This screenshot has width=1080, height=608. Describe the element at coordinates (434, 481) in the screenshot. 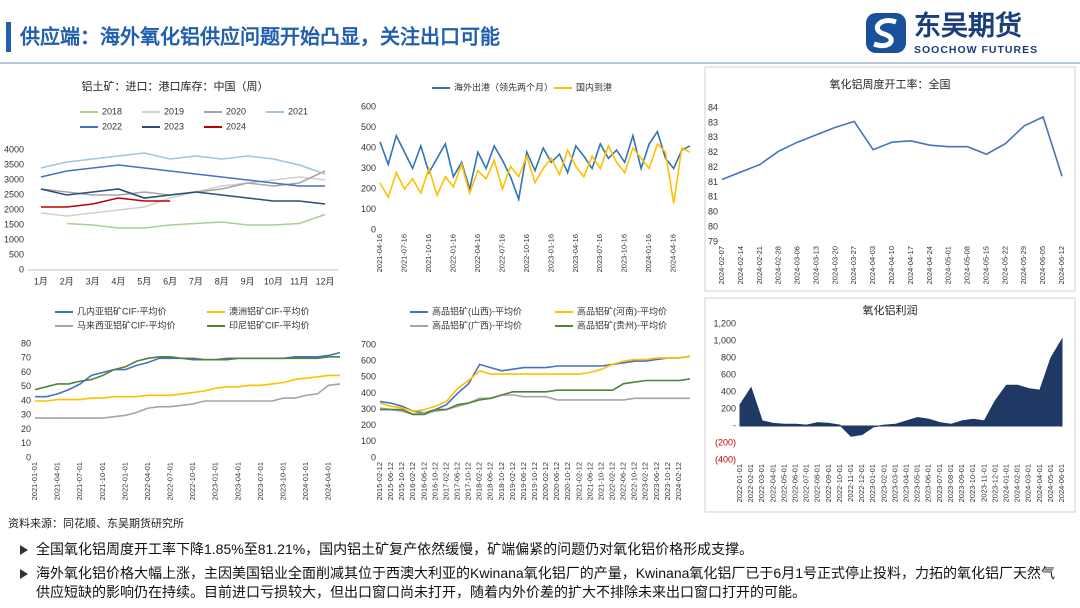

I see `x-tick-label: 2016-10-12` at that location.